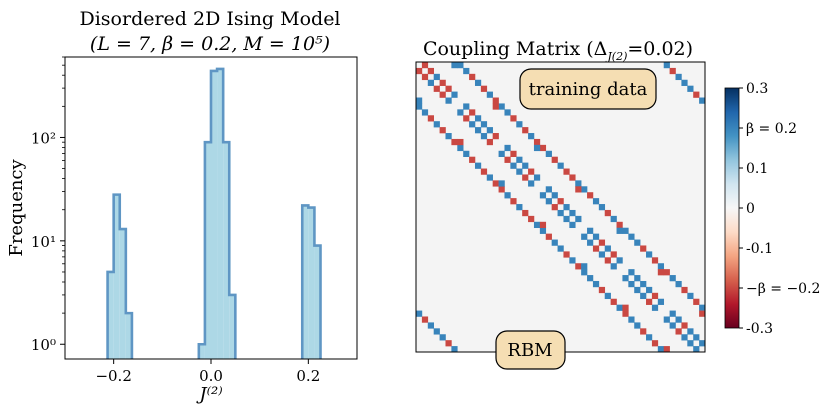  What do you see at coordinates (759, 249) in the screenshot?
I see `colorbar-tick-label: -0.1` at bounding box center [759, 249].